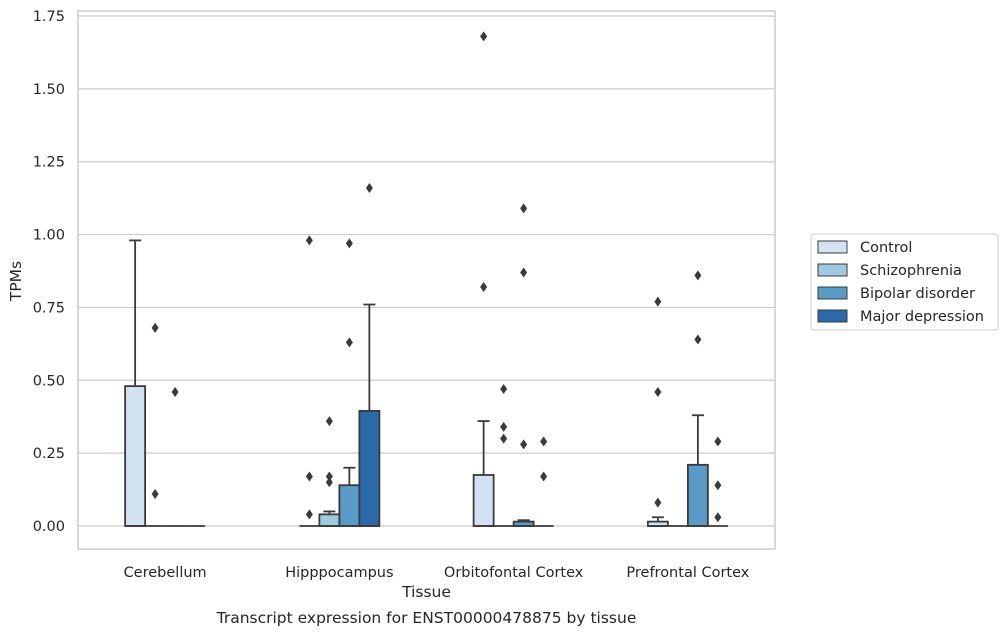 Image resolution: width=1007 pixels, height=636 pixels. What do you see at coordinates (339, 573) in the screenshot?
I see `x-tick-label: Hipppocampus` at bounding box center [339, 573].